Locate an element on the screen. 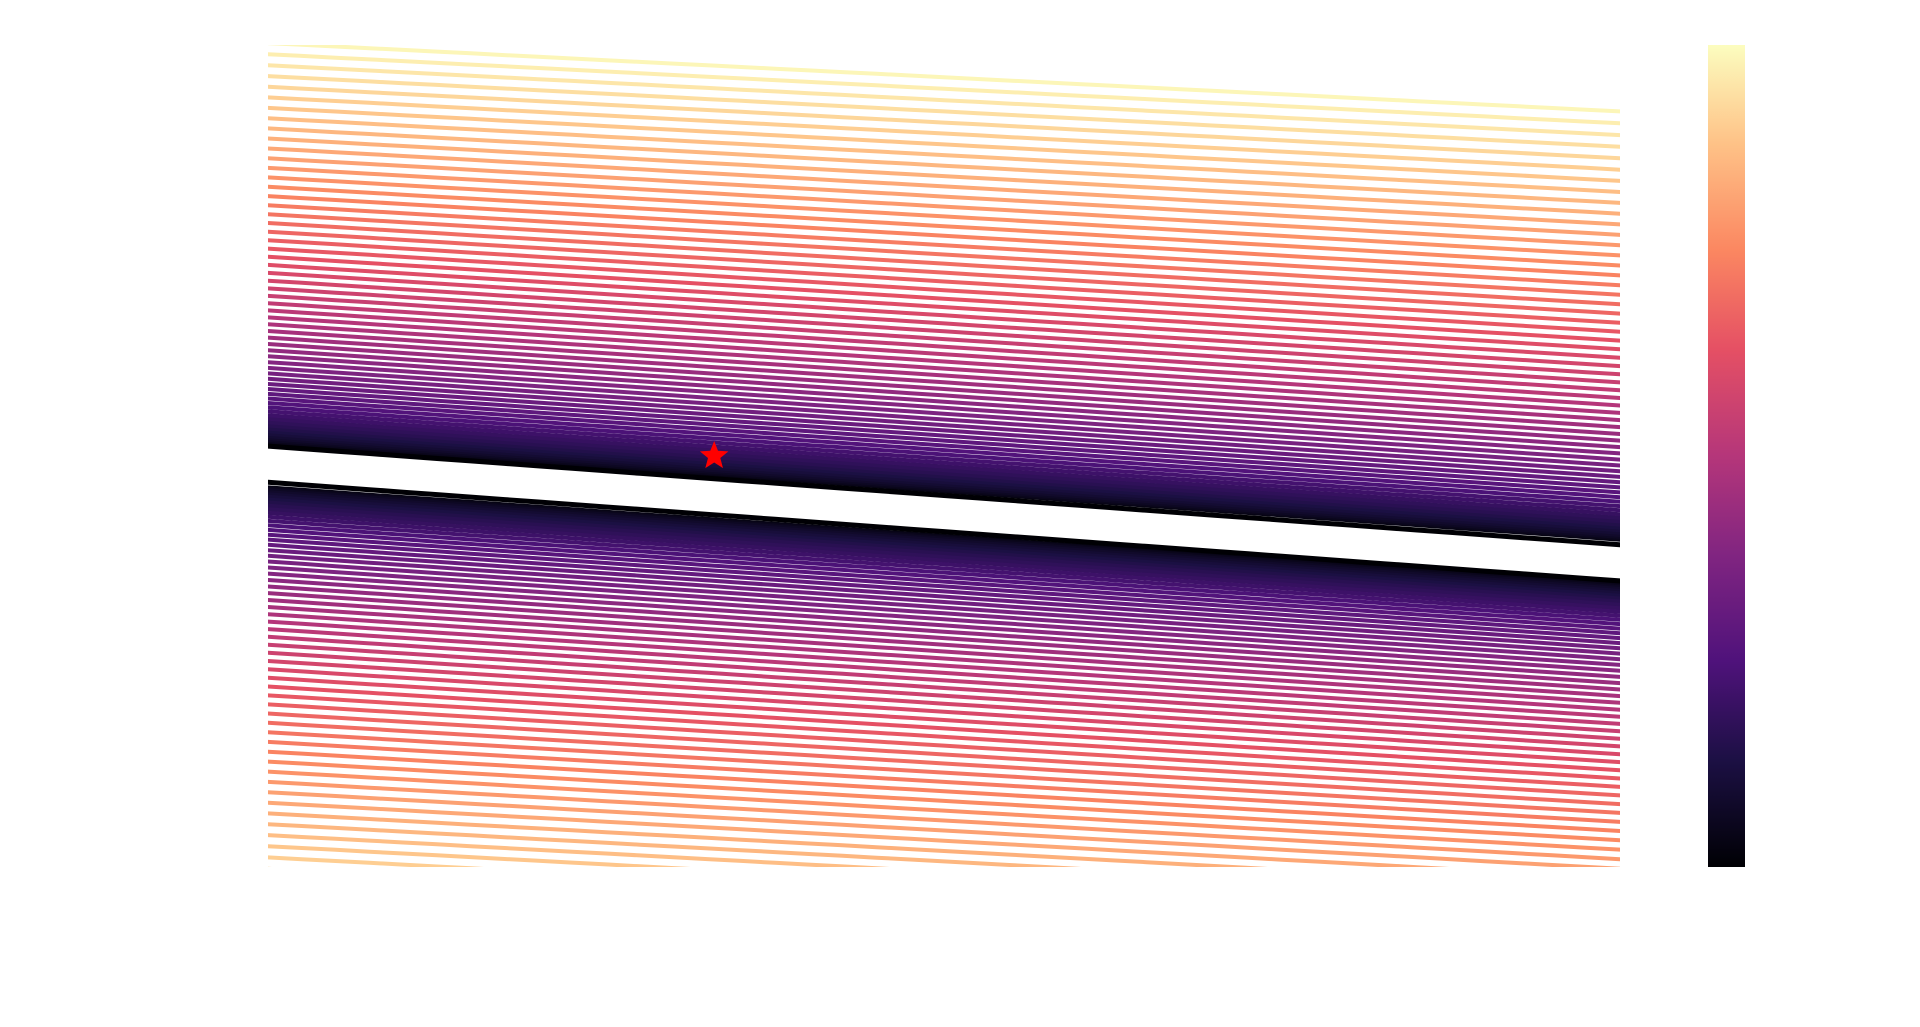 The height and width of the screenshot is (1027, 1920). star-marker-group is located at coordinates (714, 455).